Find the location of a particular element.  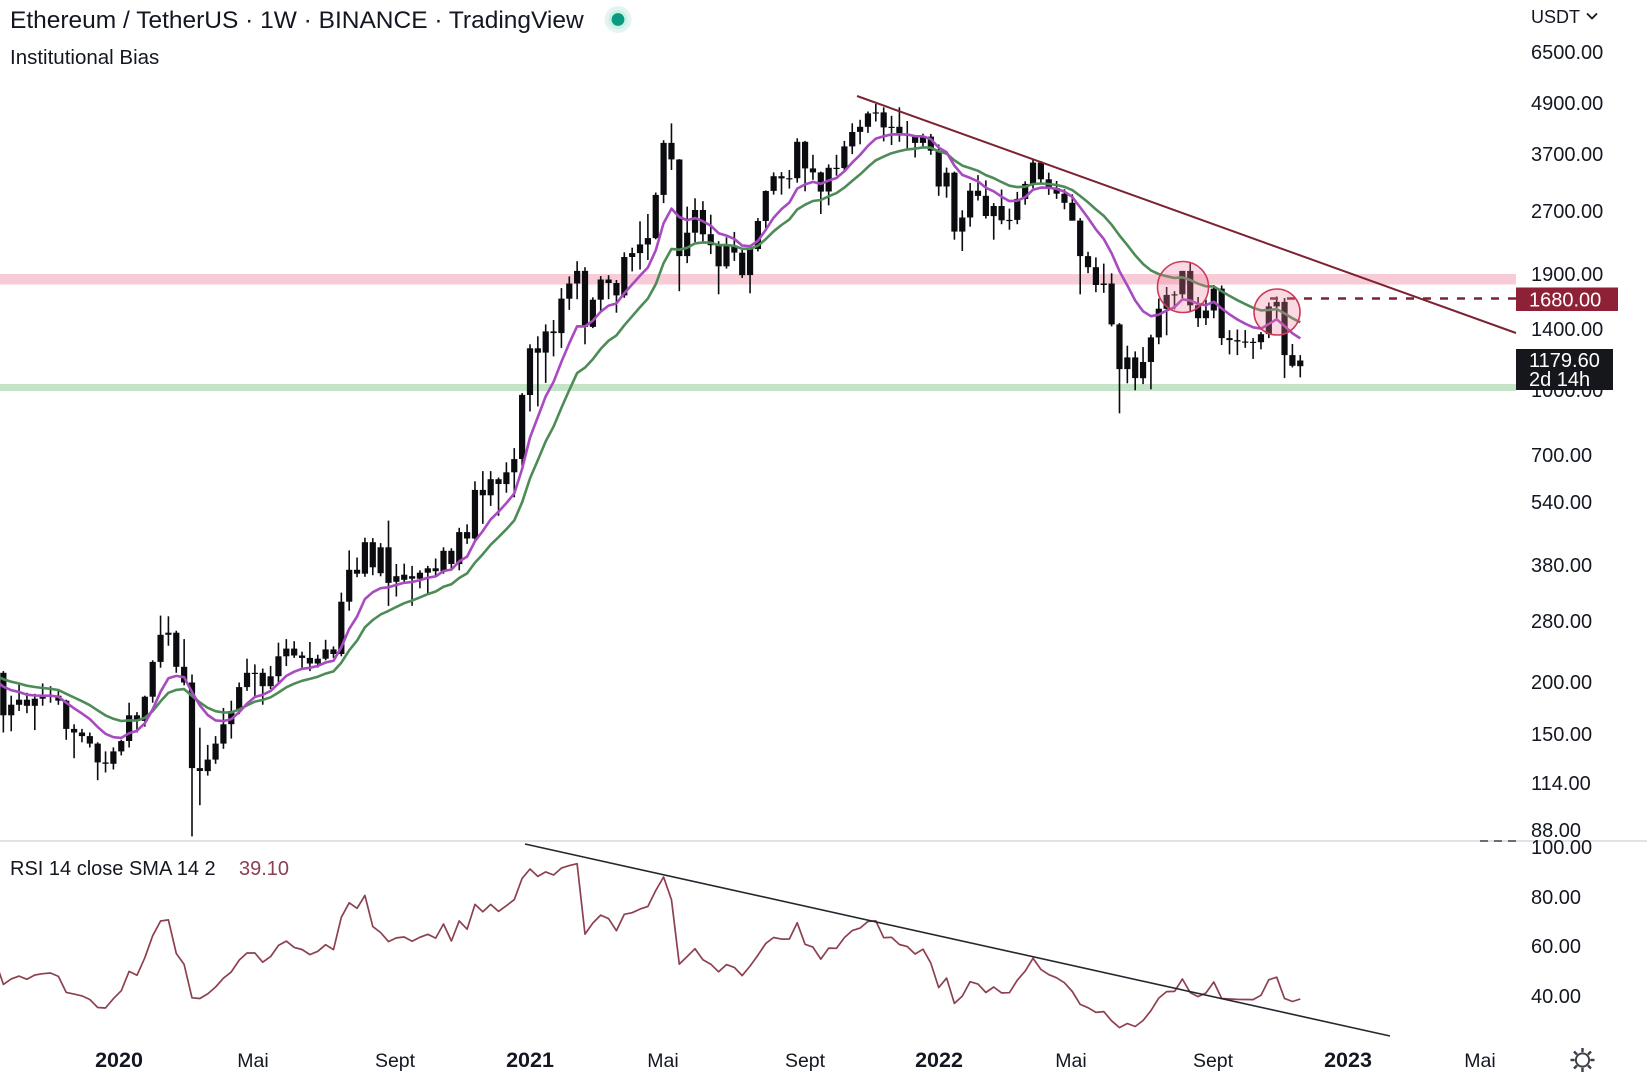

svg-text: 80.00 is located at coordinates (1556, 898).